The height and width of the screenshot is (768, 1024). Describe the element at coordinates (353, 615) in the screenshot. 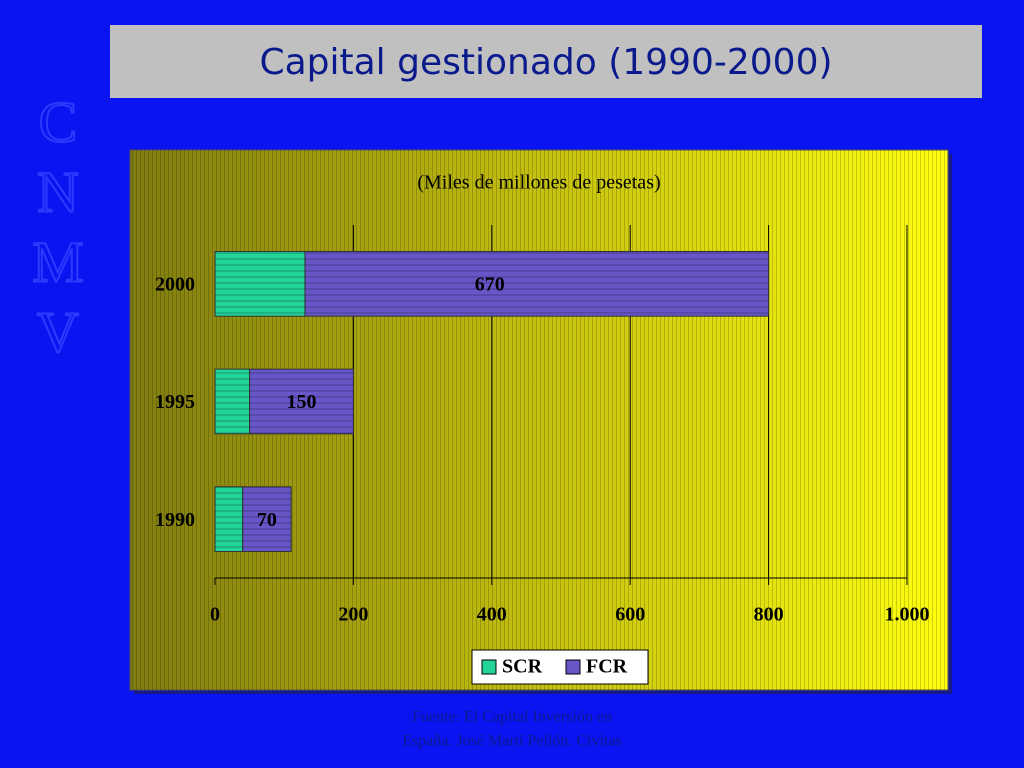

I see `x-tick-label: 200` at that location.